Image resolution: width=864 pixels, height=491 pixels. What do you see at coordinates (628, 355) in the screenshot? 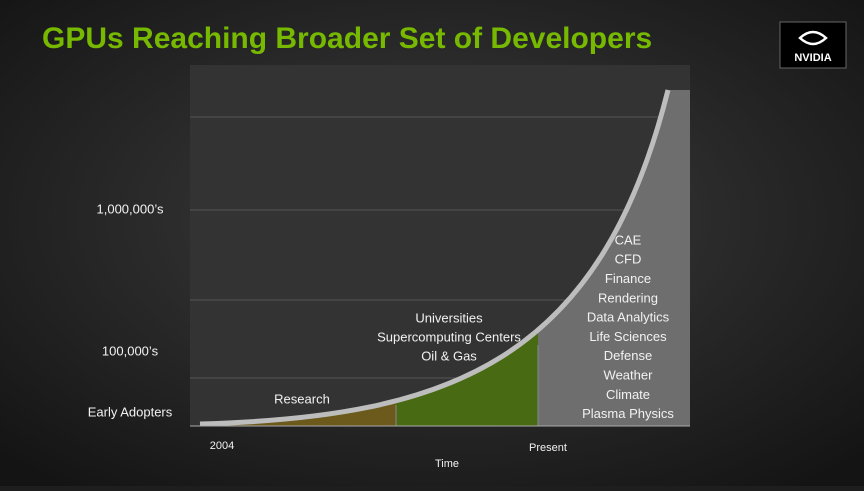
I see `region-item: Defense` at bounding box center [628, 355].